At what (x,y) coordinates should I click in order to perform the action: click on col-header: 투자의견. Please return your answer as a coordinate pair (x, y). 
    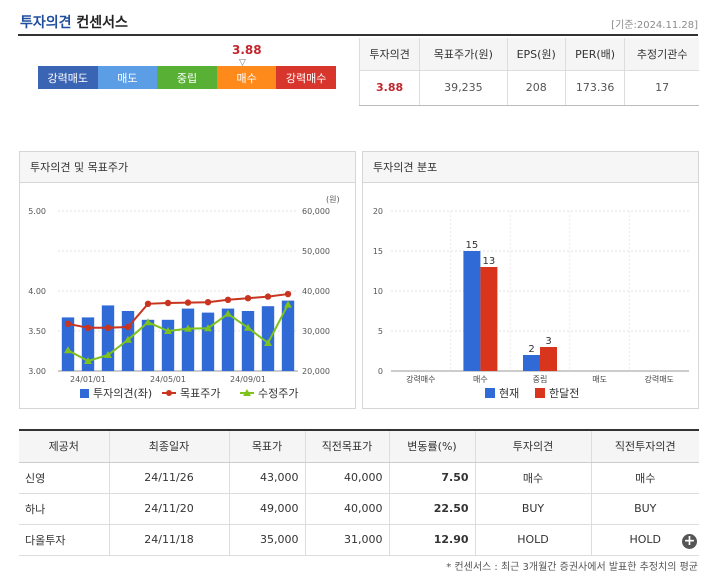
    Looking at the image, I should click on (532, 446).